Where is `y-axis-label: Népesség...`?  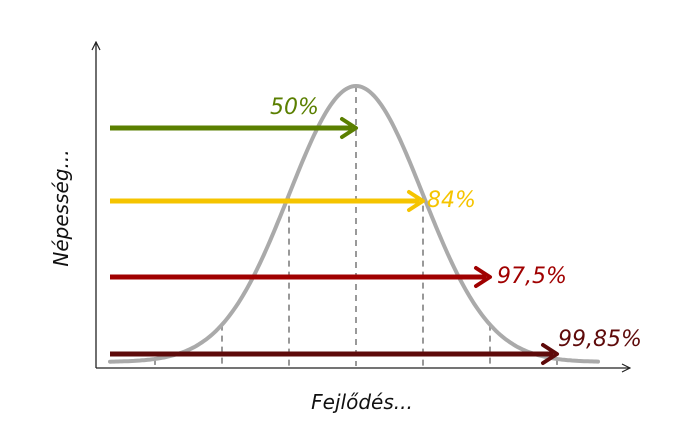 y-axis-label: Népesség... is located at coordinates (61, 207).